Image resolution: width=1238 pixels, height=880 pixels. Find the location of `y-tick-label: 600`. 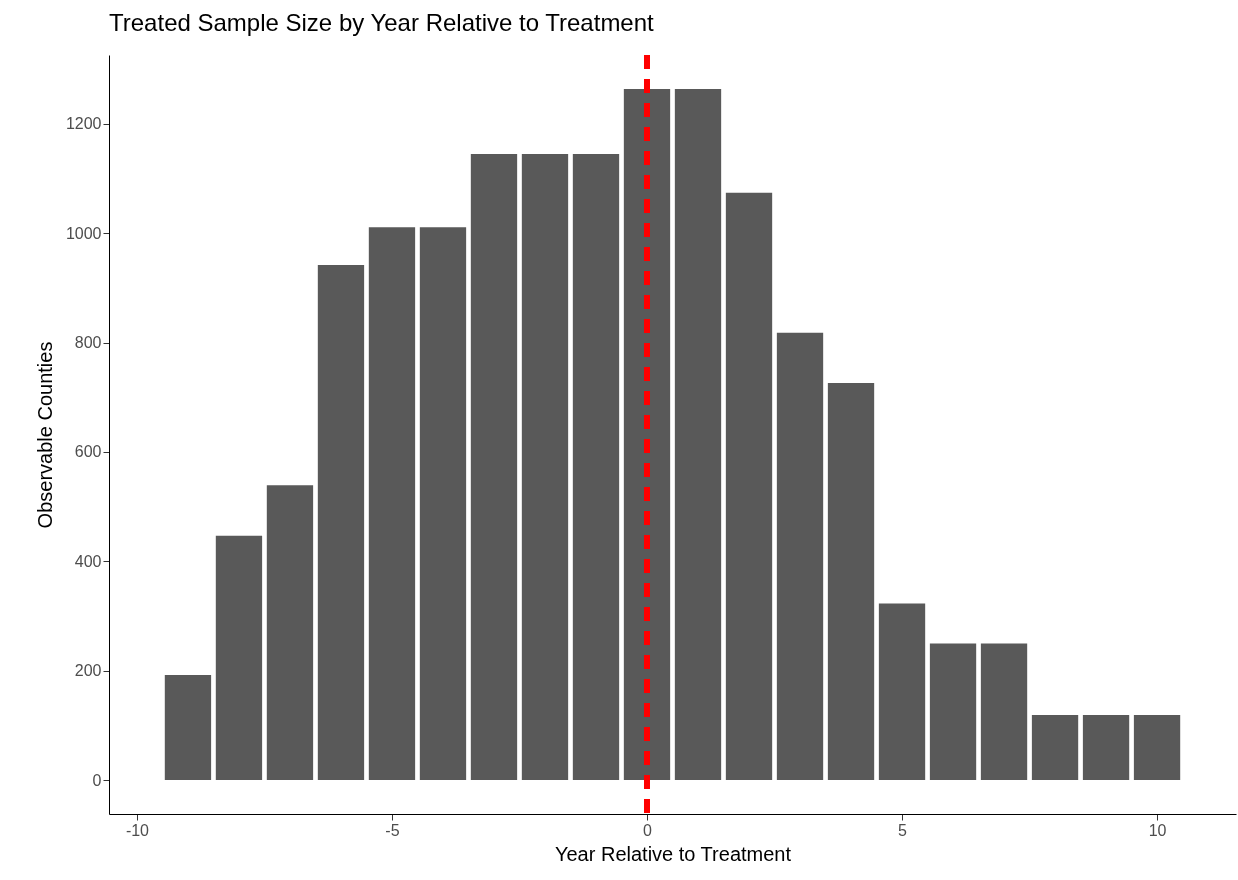

y-tick-label: 600 is located at coordinates (88, 452).